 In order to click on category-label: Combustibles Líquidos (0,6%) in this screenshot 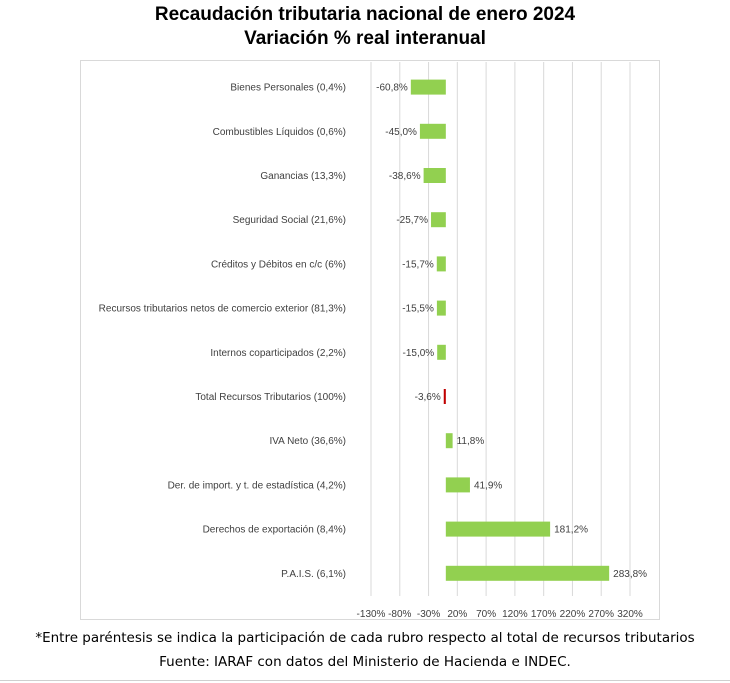, I will do `click(279, 132)`.